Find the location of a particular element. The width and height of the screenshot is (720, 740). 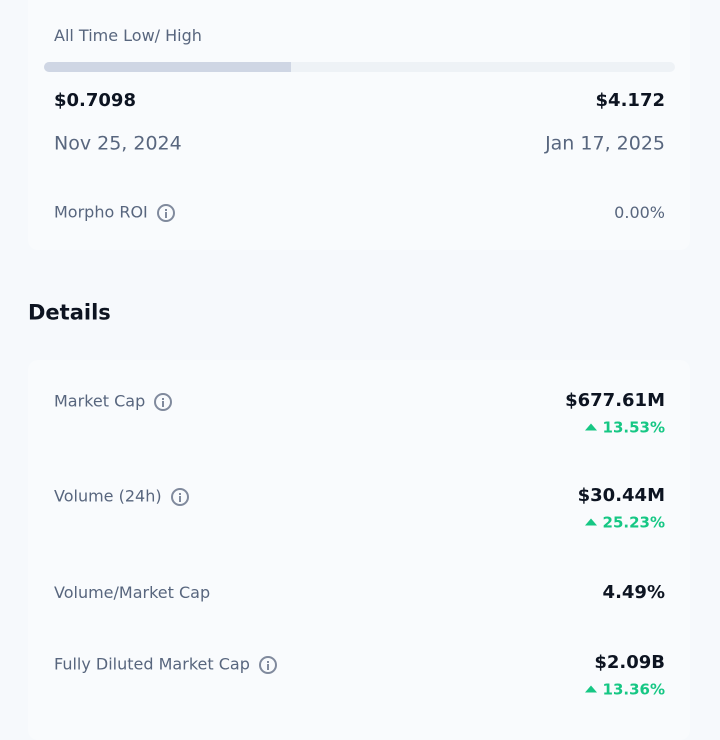

row-change: 13.53% is located at coordinates (625, 428).